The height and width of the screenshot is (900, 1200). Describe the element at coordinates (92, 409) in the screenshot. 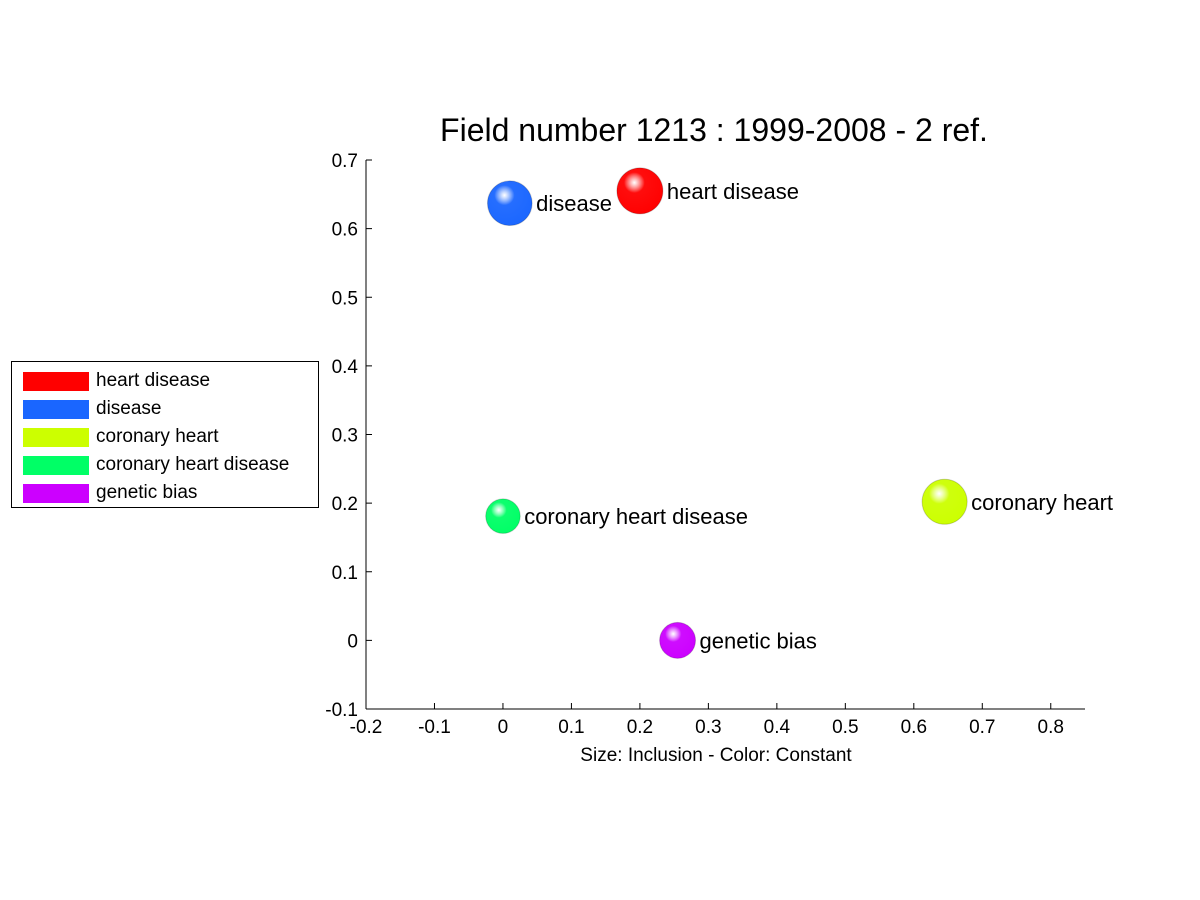

I see `legend-item: disease` at that location.